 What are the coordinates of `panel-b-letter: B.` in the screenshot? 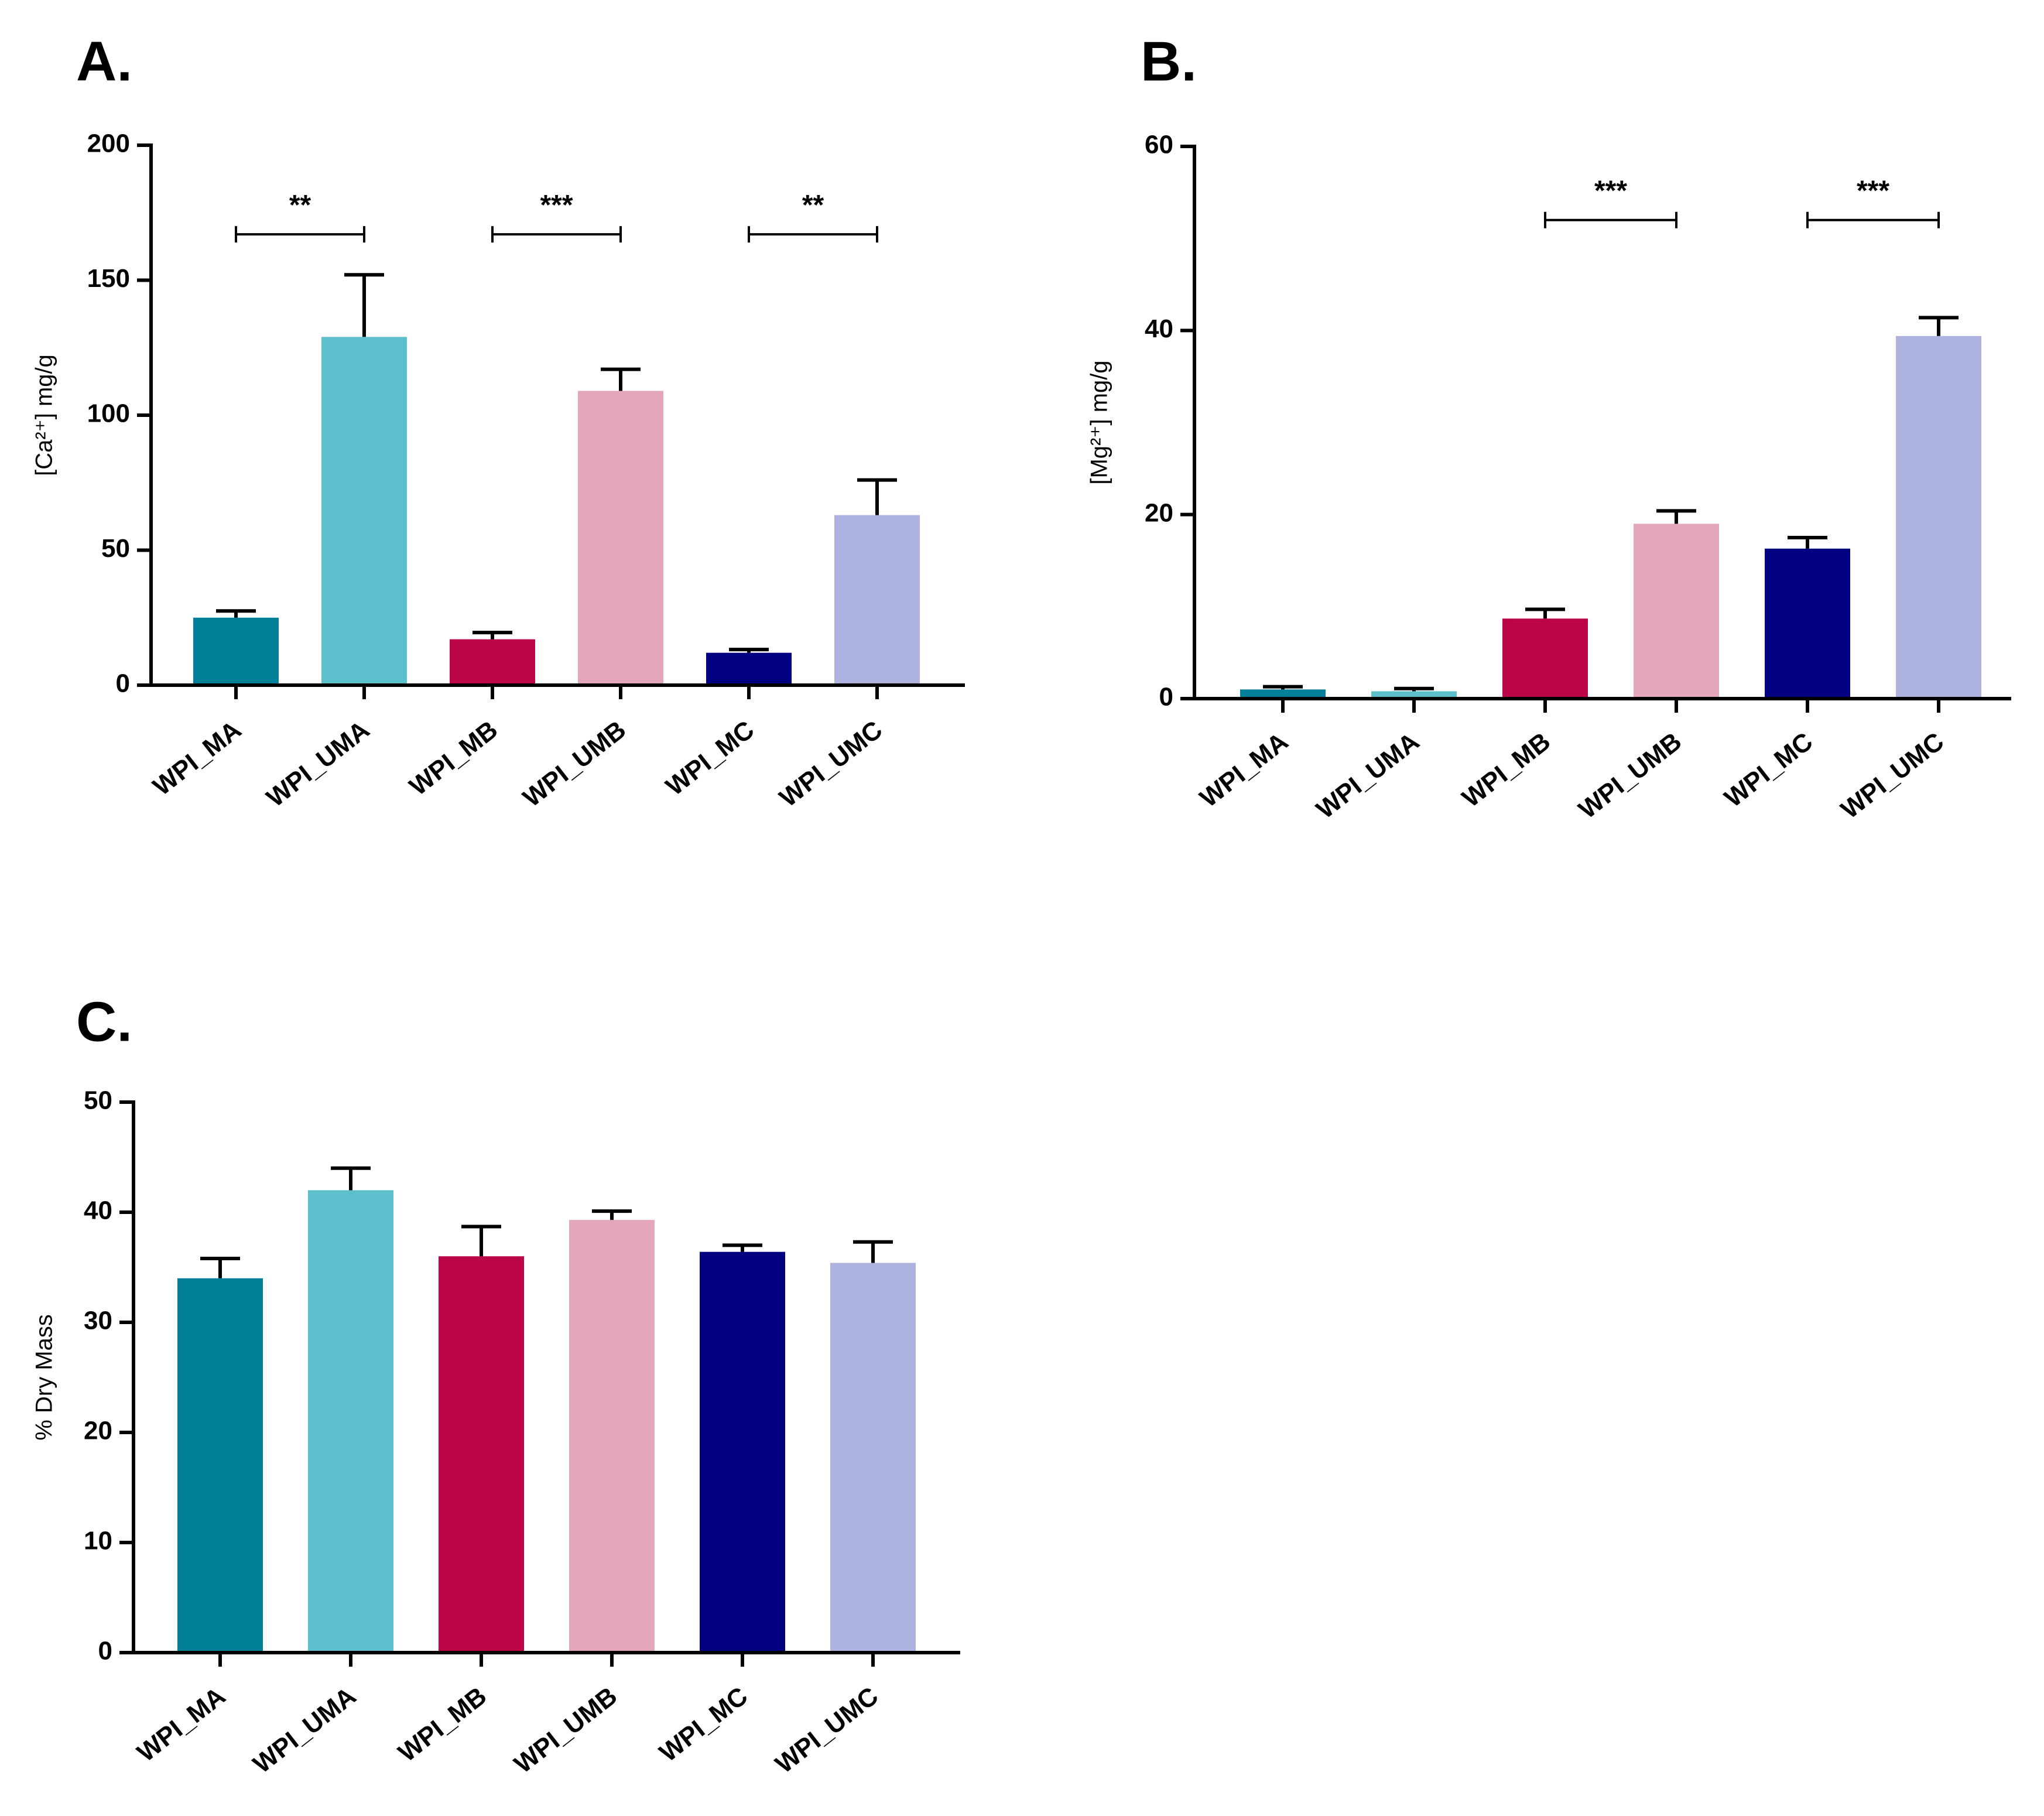 It's located at (1169, 61).